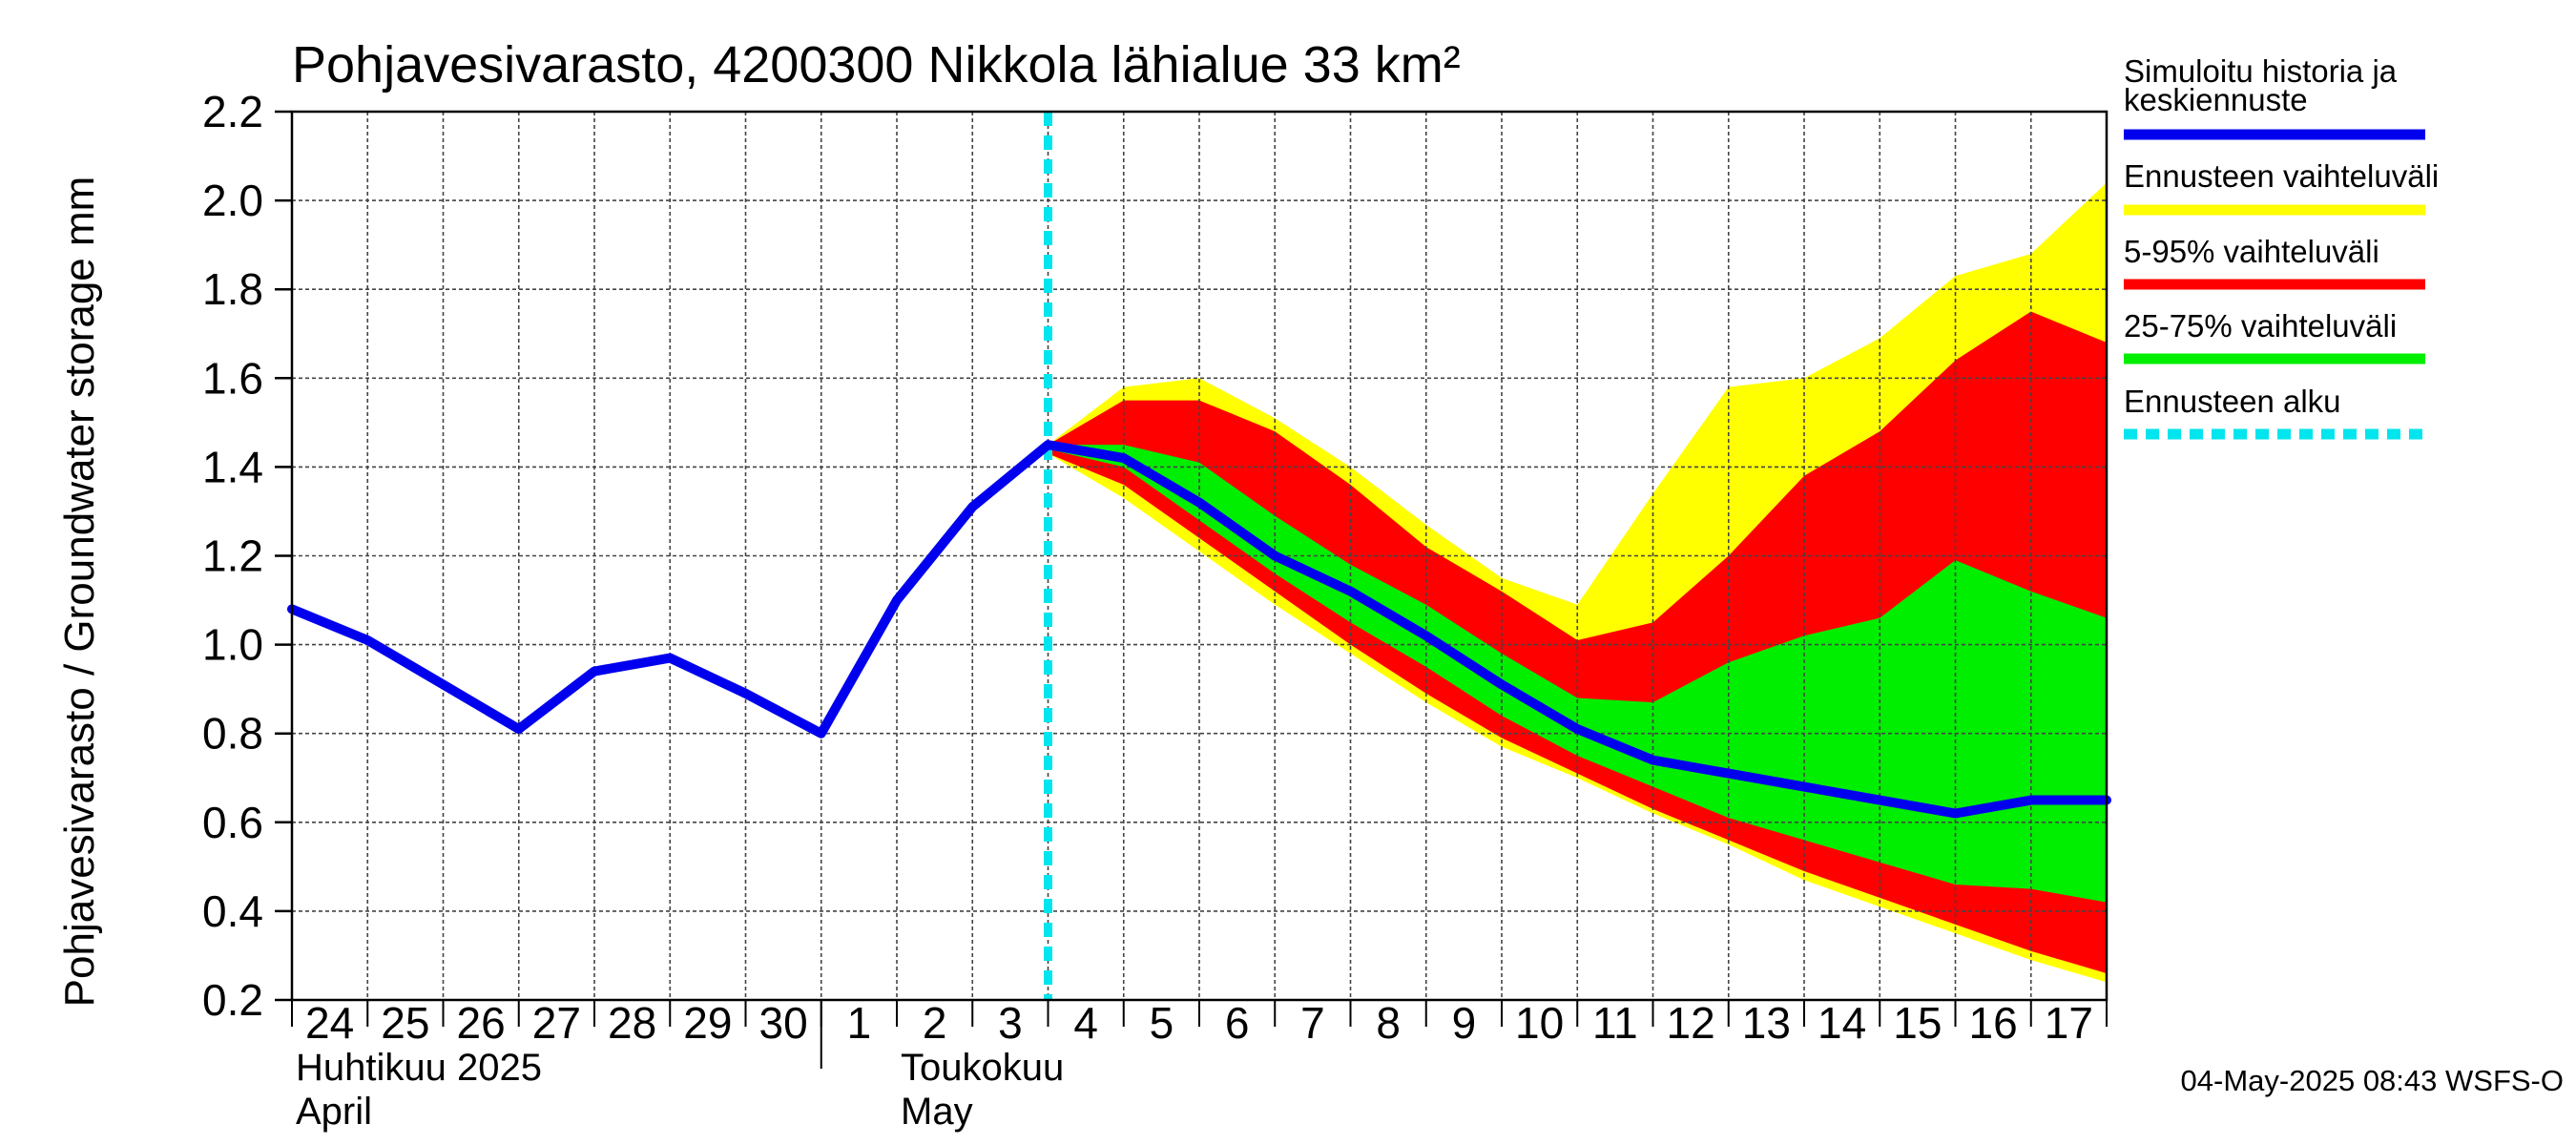 The height and width of the screenshot is (1145, 2576). I want to click on y-tick-label: 0.2, so click(232, 1000).